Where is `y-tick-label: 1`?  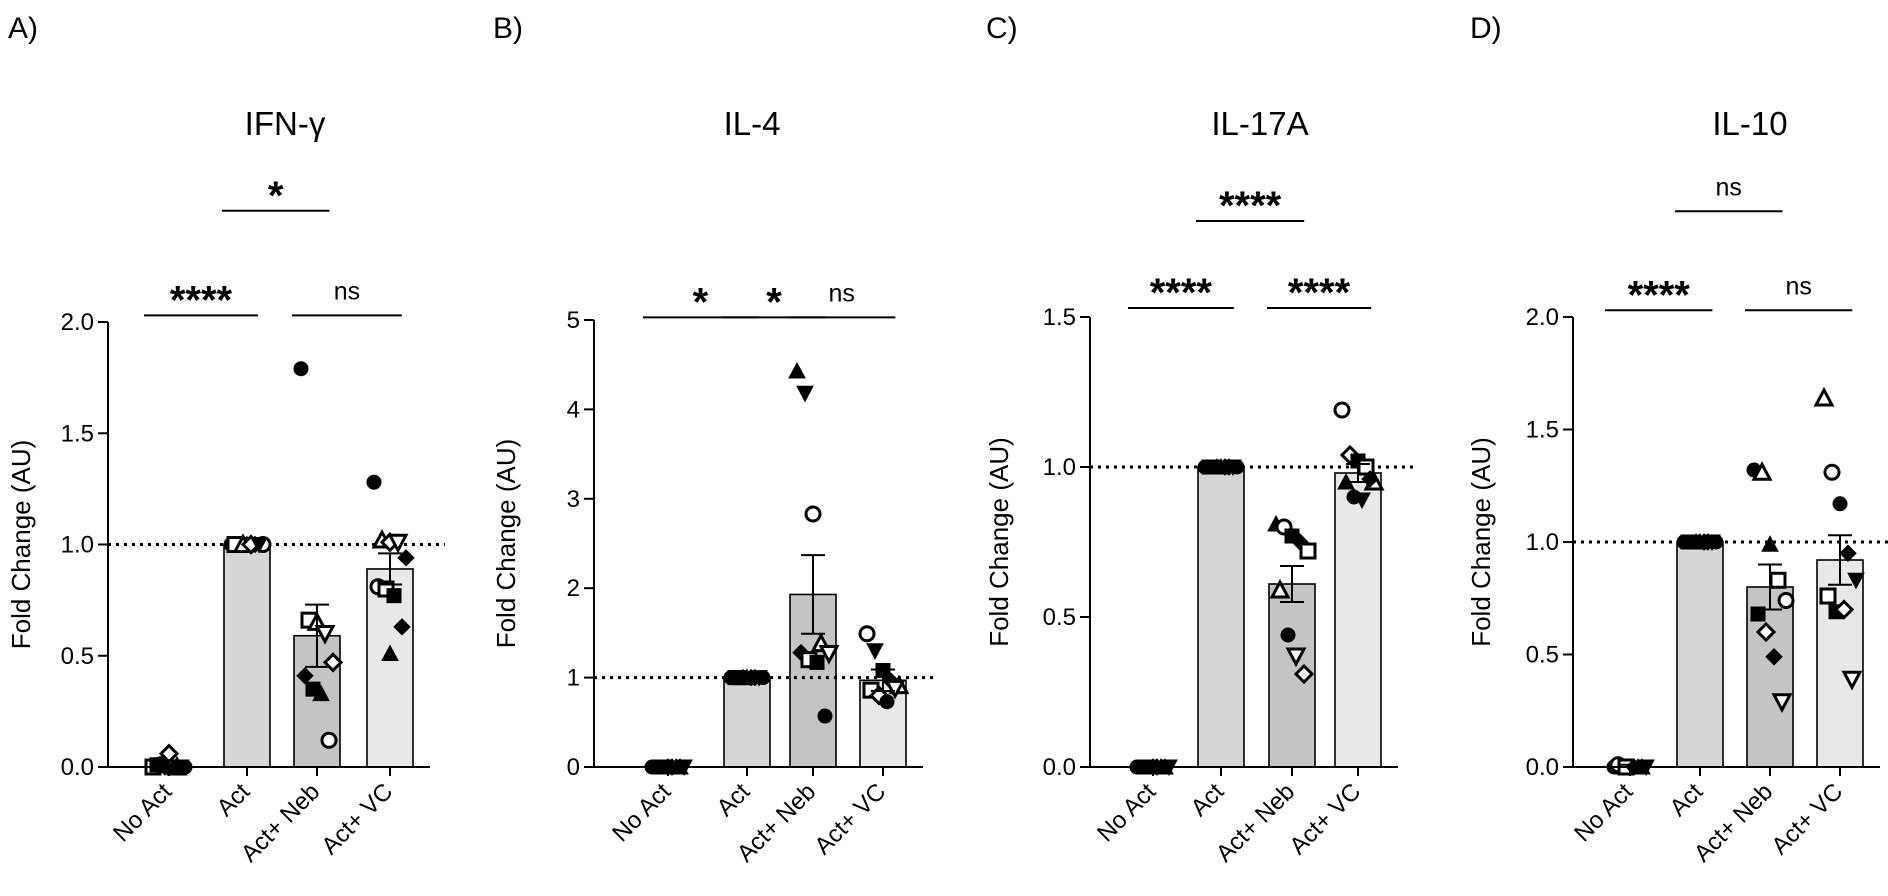 y-tick-label: 1 is located at coordinates (573, 678).